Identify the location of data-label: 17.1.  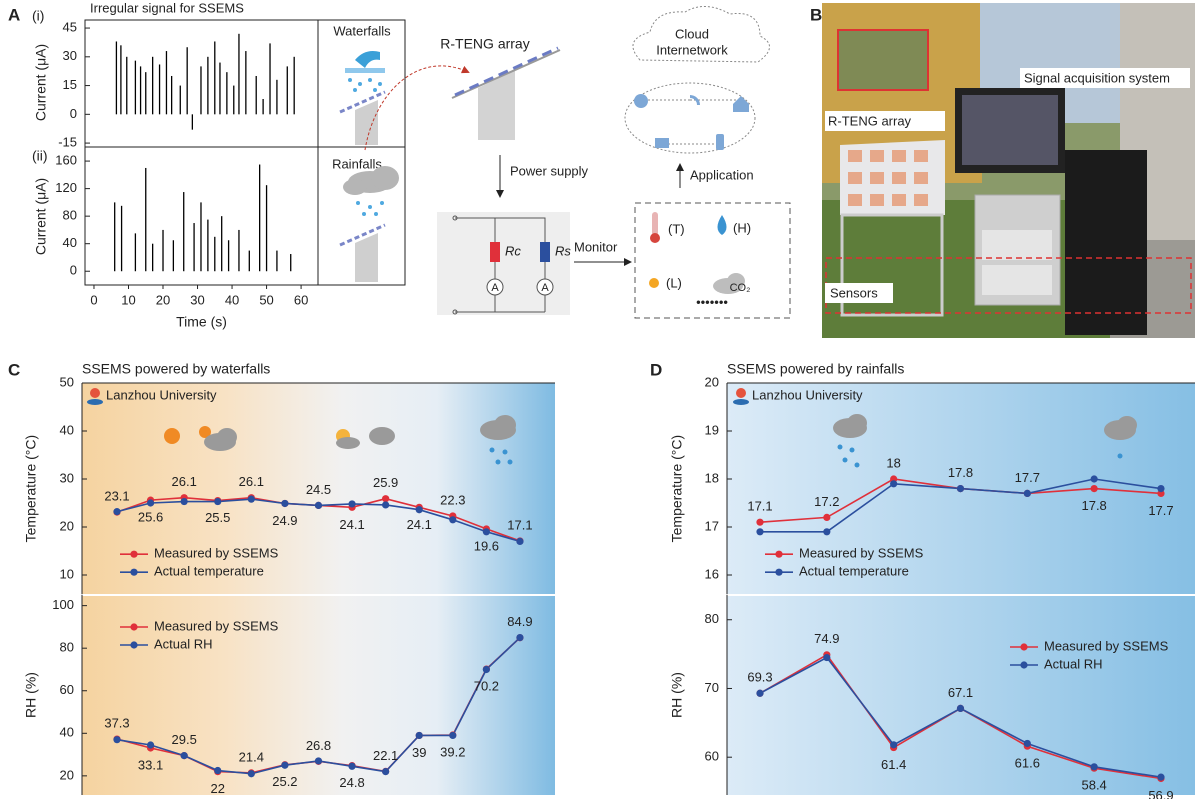
(759, 506).